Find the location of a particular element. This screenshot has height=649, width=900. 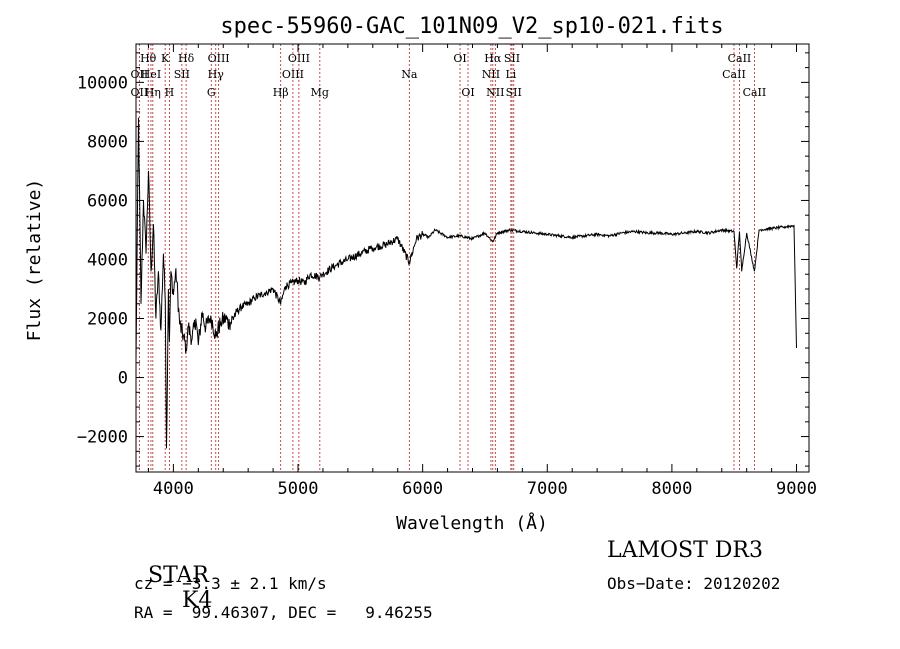

line-marker-label: Hη is located at coordinates (153, 92).